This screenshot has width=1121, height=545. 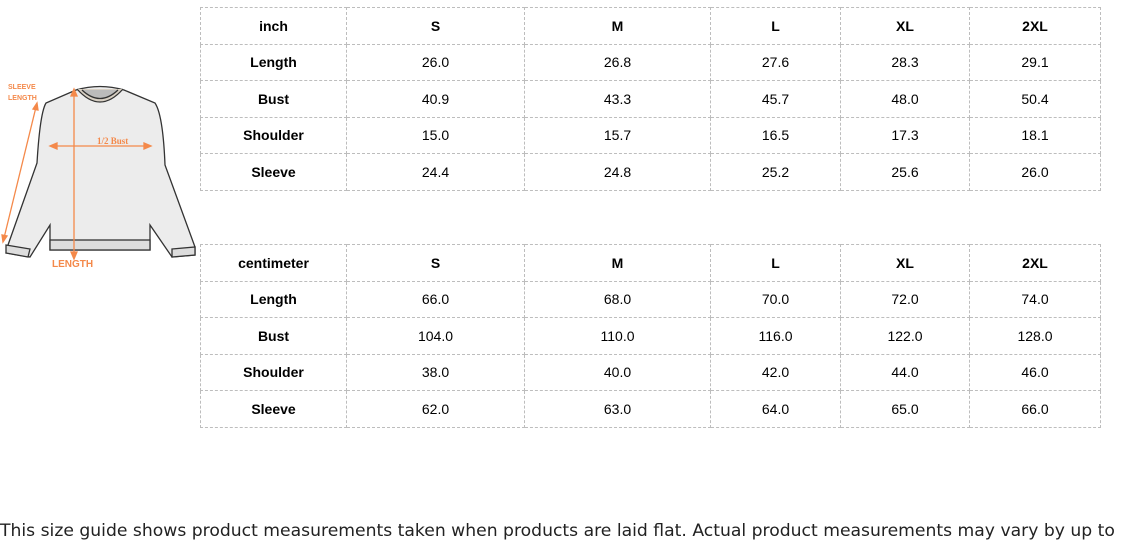 What do you see at coordinates (905, 172) in the screenshot?
I see `measurement-cell: 25.6` at bounding box center [905, 172].